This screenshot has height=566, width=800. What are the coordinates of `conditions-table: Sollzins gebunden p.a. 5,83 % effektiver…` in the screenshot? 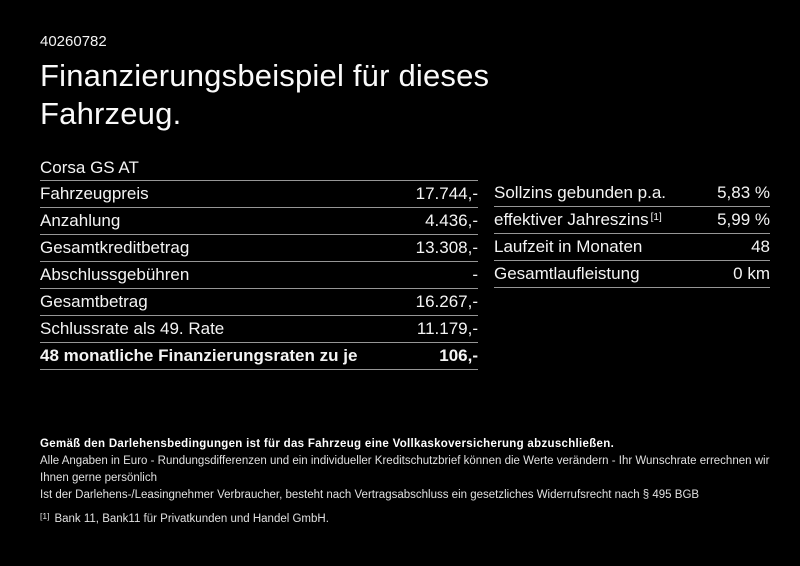 It's located at (632, 275).